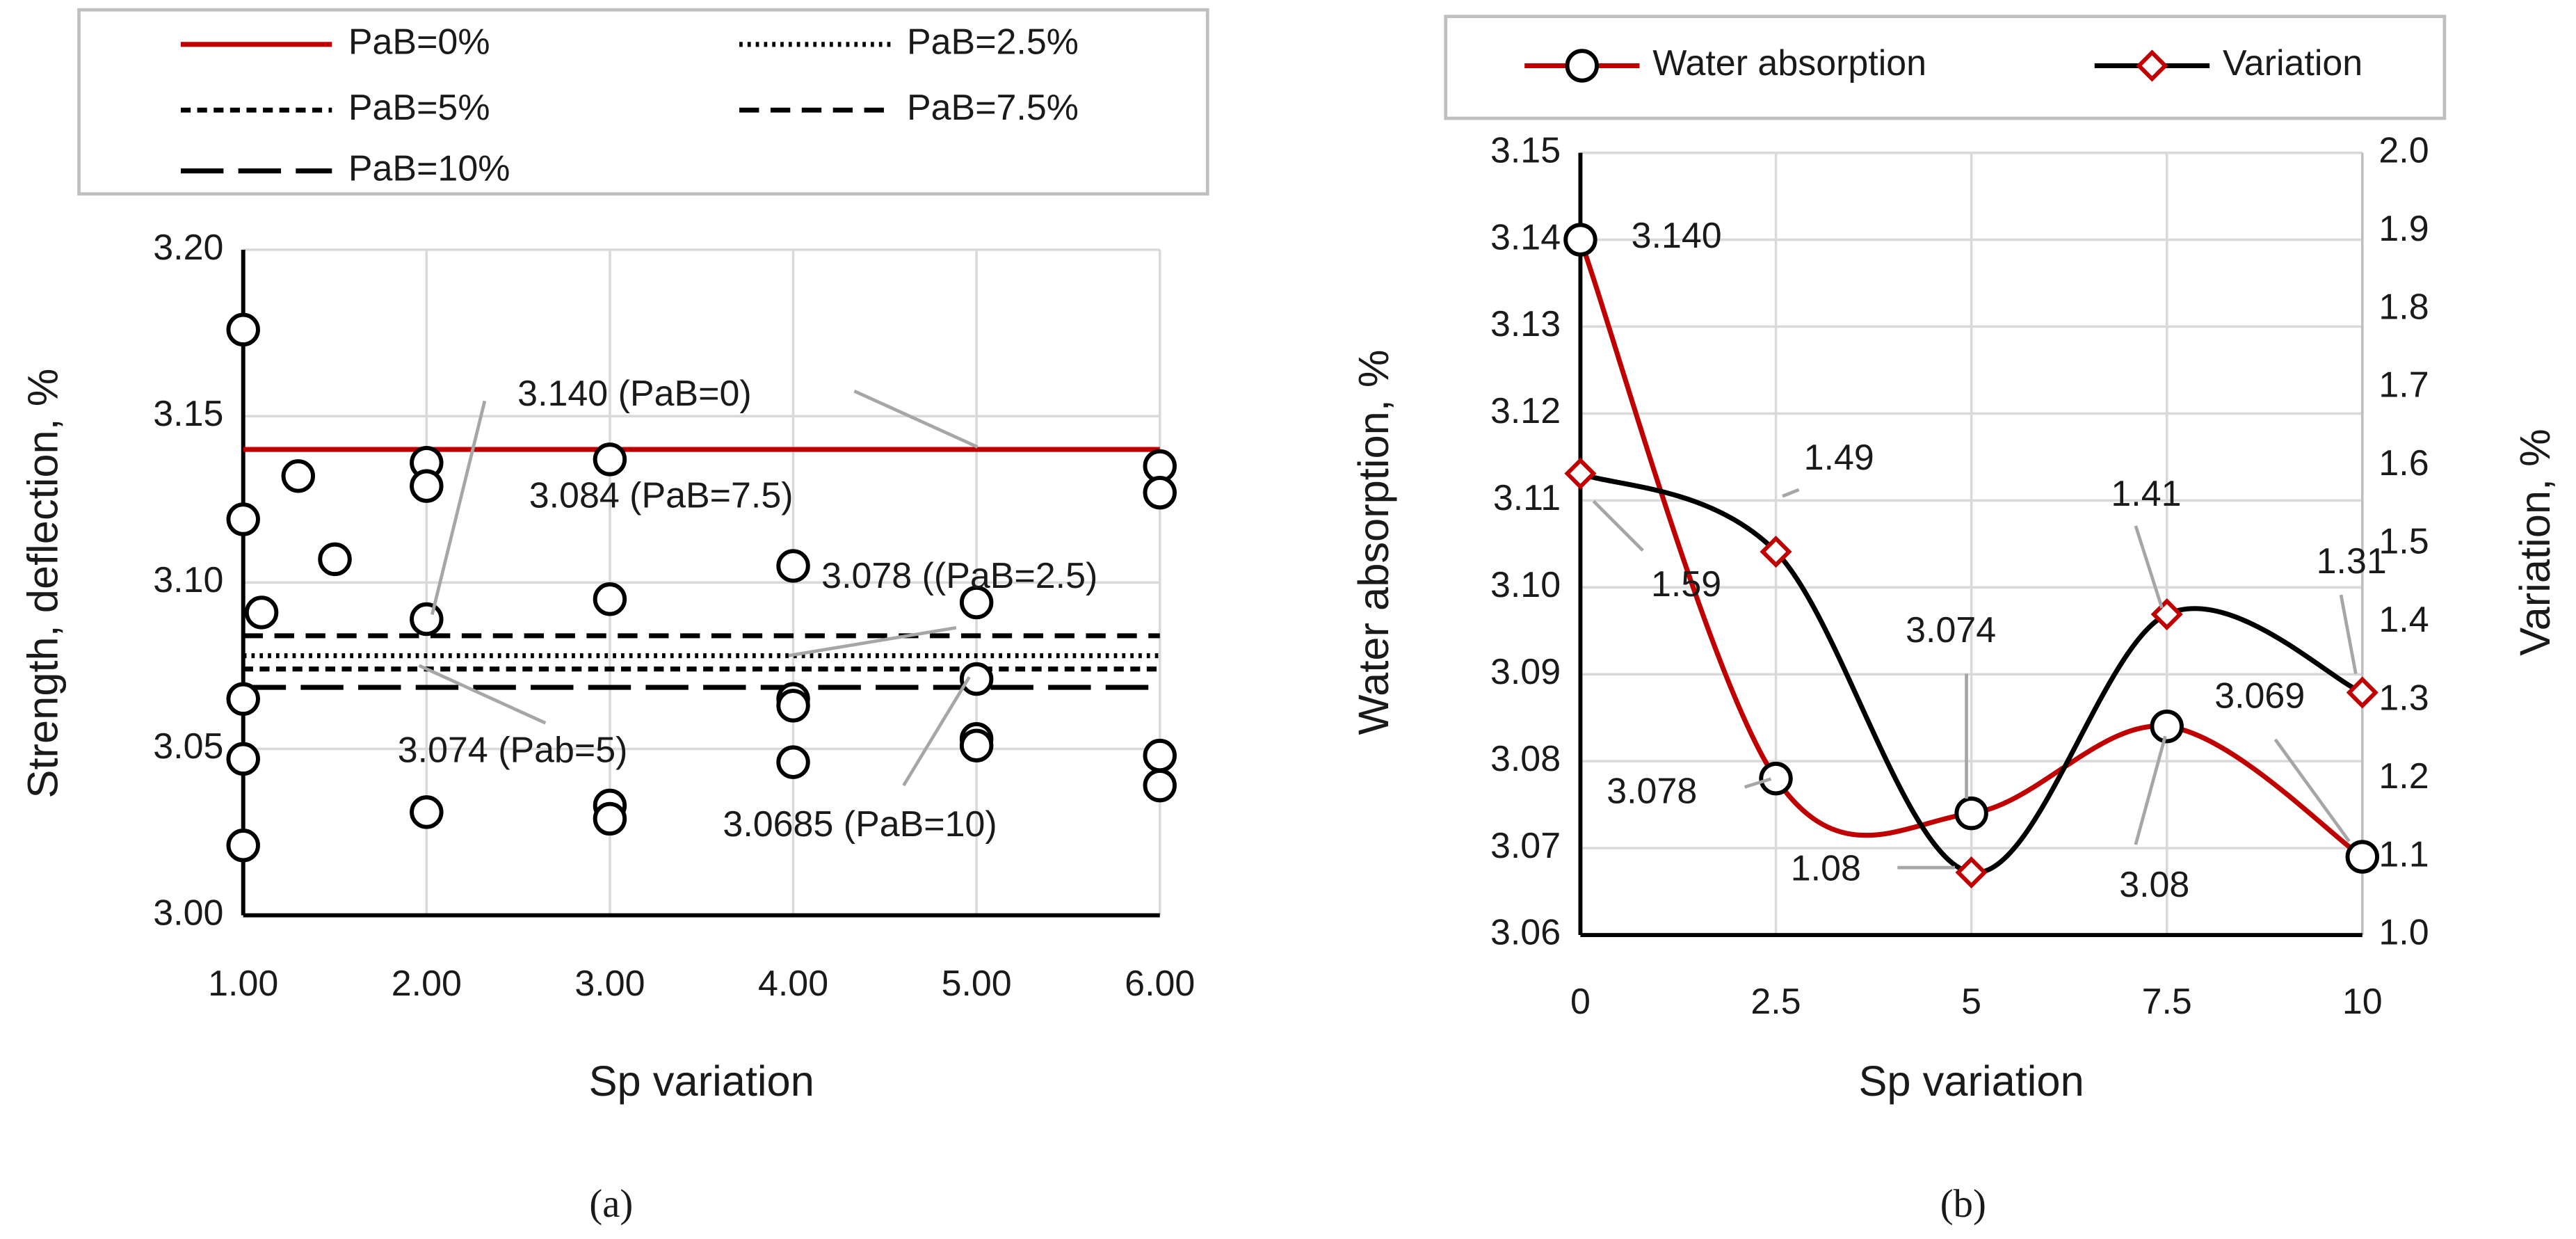  Describe the element at coordinates (634, 394) in the screenshot. I see `annotation: 3.140 (PaB=0)` at that location.